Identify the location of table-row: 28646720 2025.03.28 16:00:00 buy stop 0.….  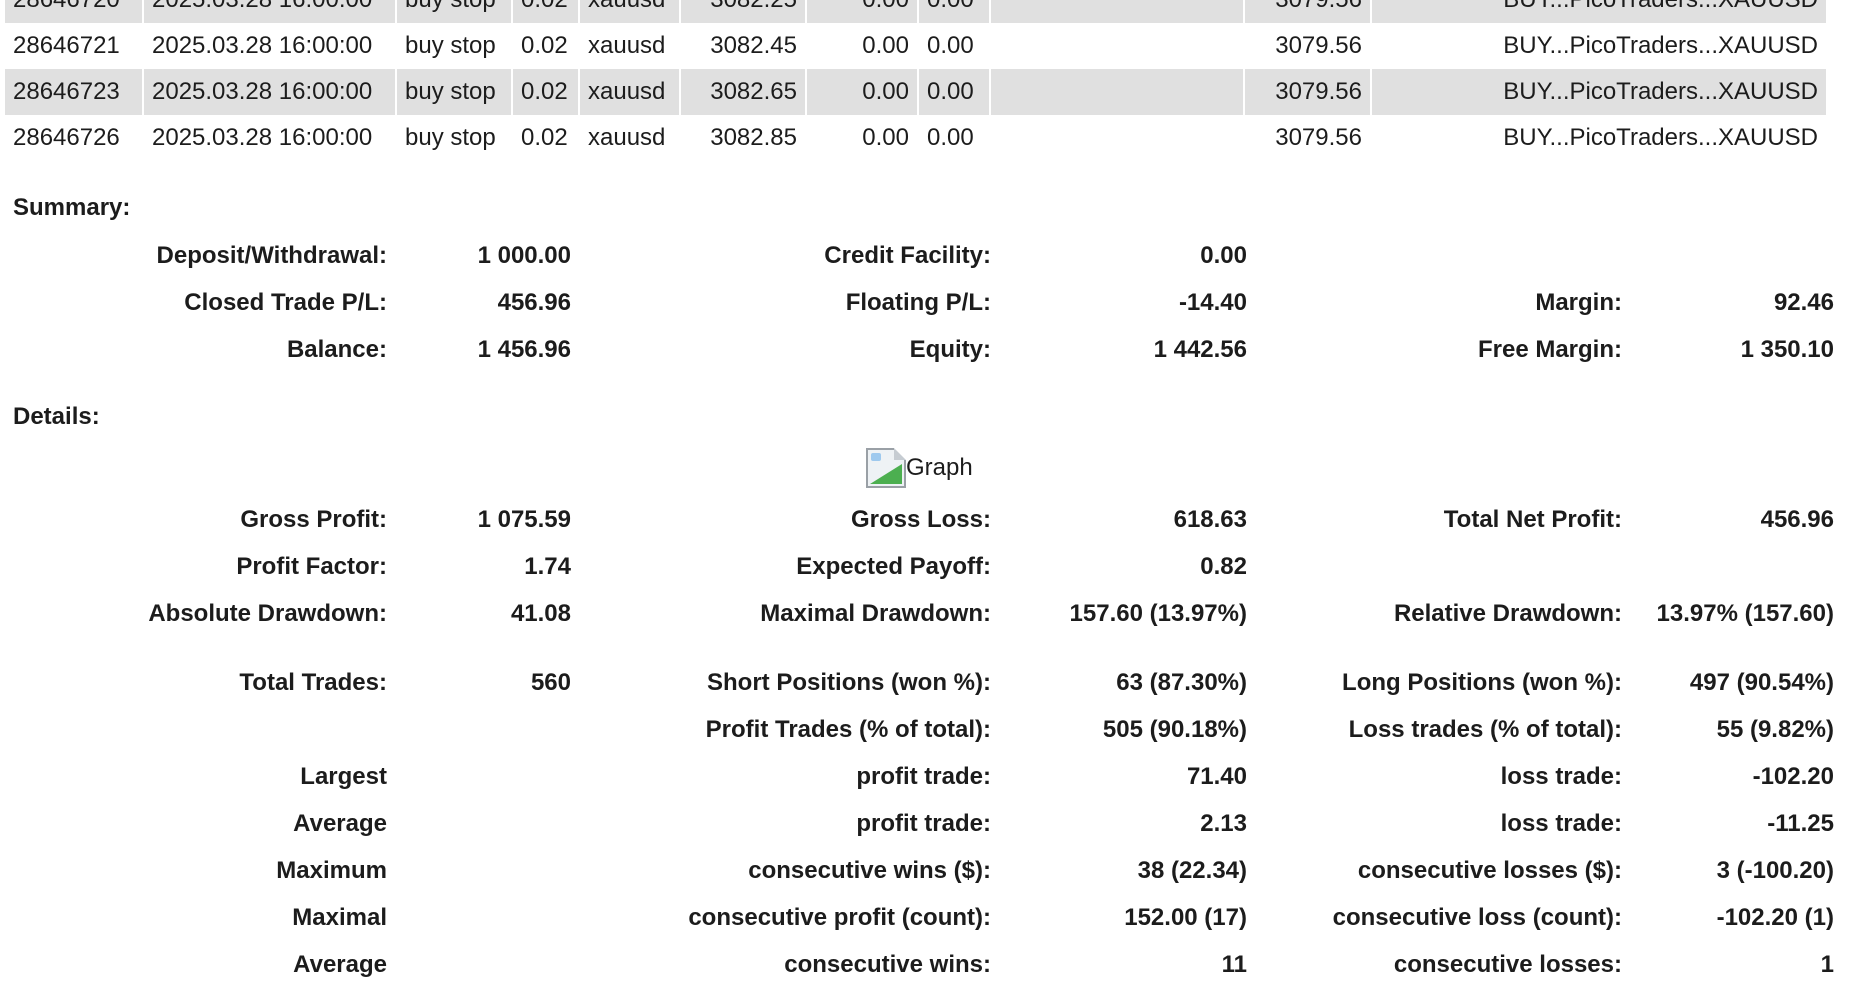
(915, 11).